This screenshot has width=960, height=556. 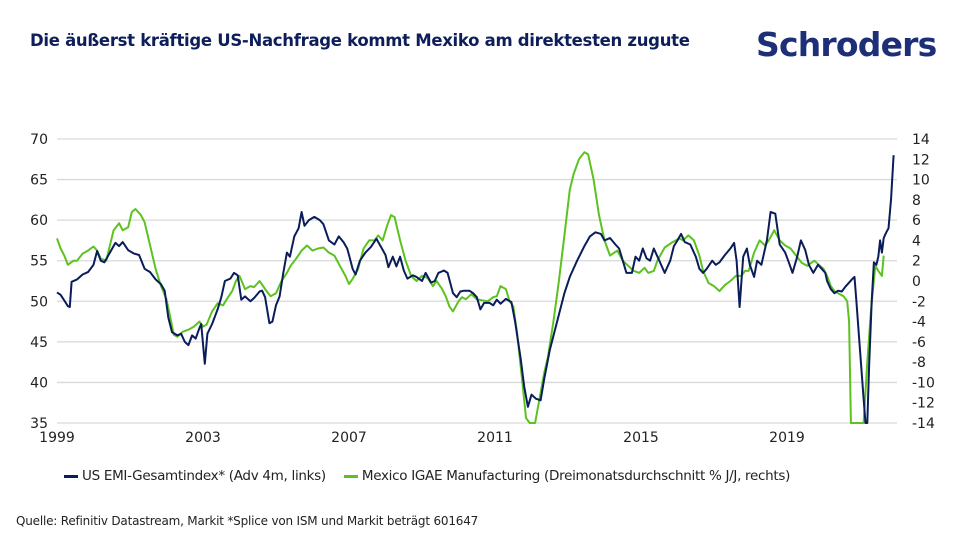 What do you see at coordinates (350, 476) in the screenshot?
I see `legend-swatch-mexico` at bounding box center [350, 476].